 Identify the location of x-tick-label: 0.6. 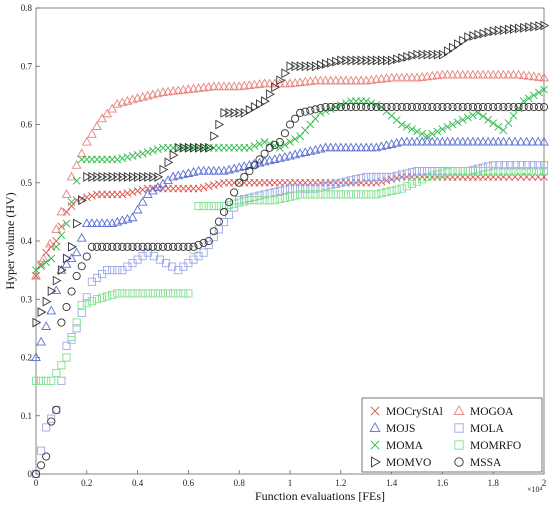
(189, 483).